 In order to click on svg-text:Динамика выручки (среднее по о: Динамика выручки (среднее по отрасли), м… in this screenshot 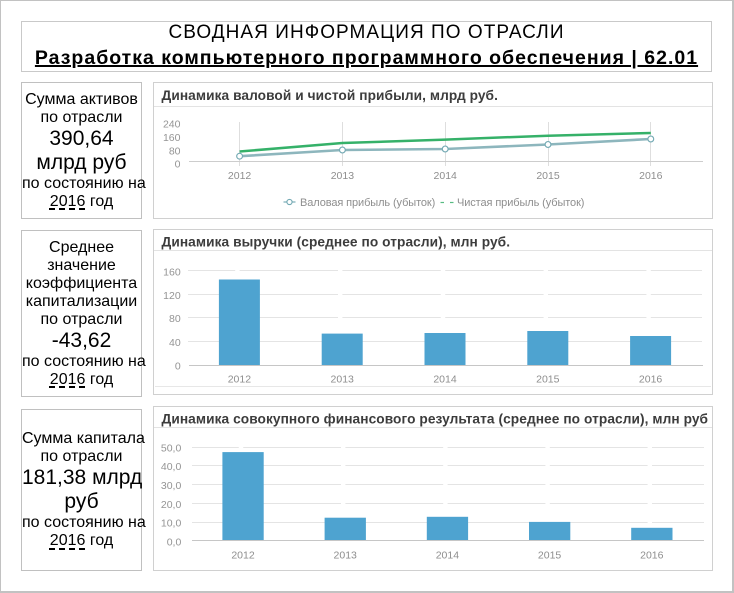, I will do `click(336, 242)`.